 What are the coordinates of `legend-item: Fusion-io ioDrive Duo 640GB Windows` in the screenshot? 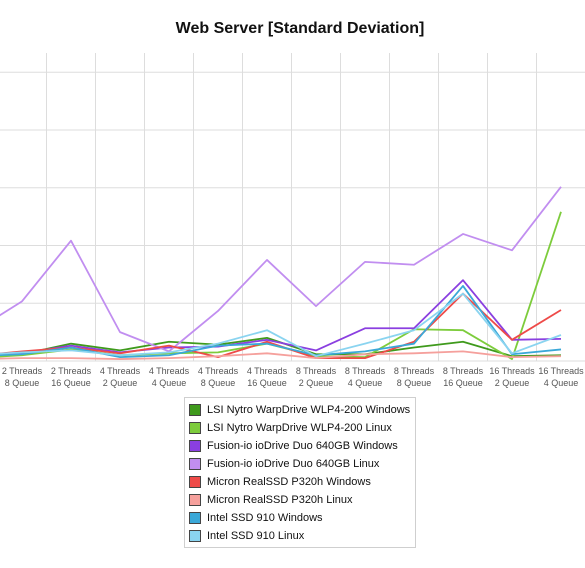 It's located at (300, 446).